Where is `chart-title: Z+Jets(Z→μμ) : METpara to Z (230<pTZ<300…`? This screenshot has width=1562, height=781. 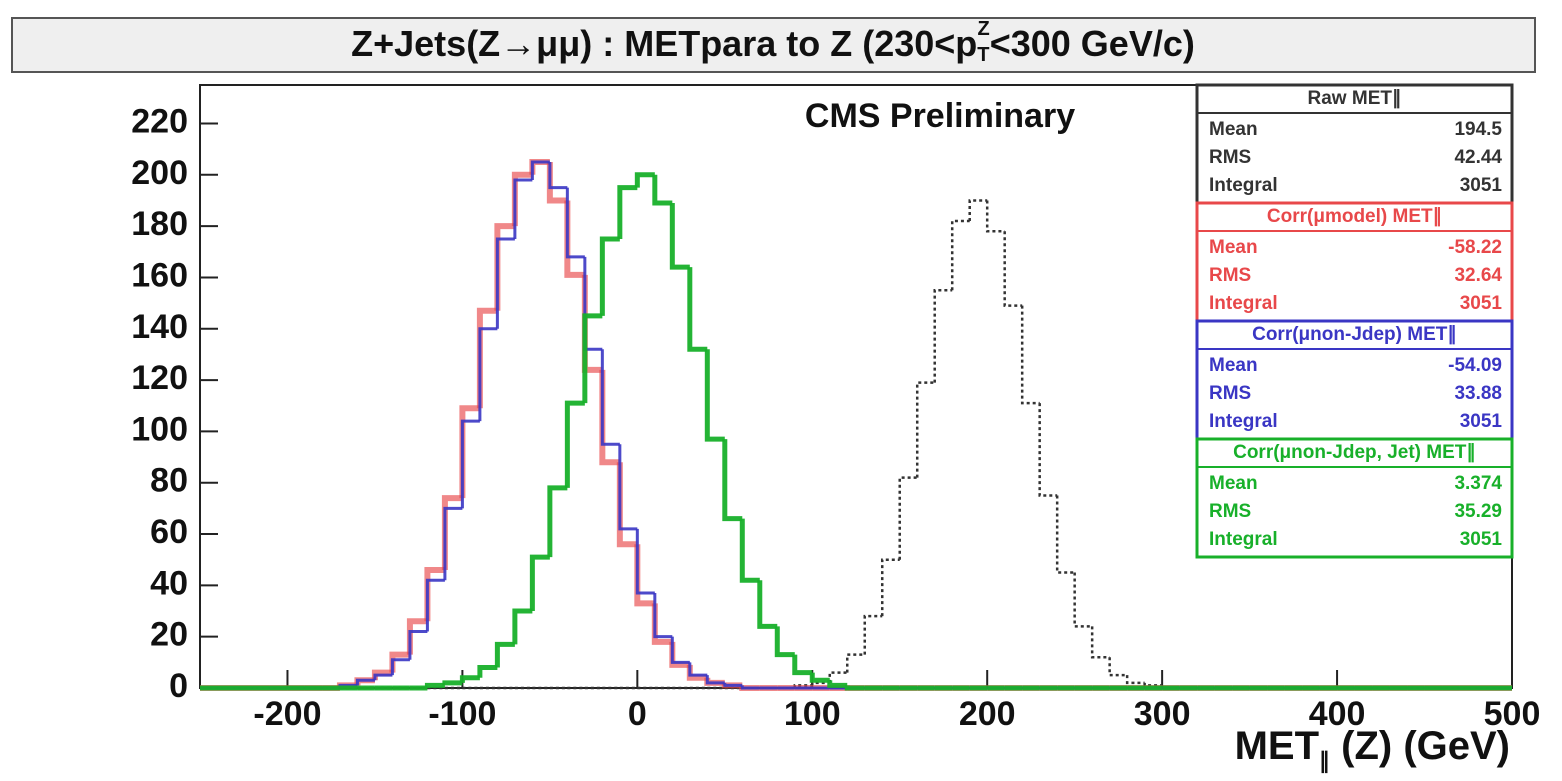
chart-title: Z+Jets(Z→μμ) : METpara to Z (230<pTZ<300… is located at coordinates (773, 42).